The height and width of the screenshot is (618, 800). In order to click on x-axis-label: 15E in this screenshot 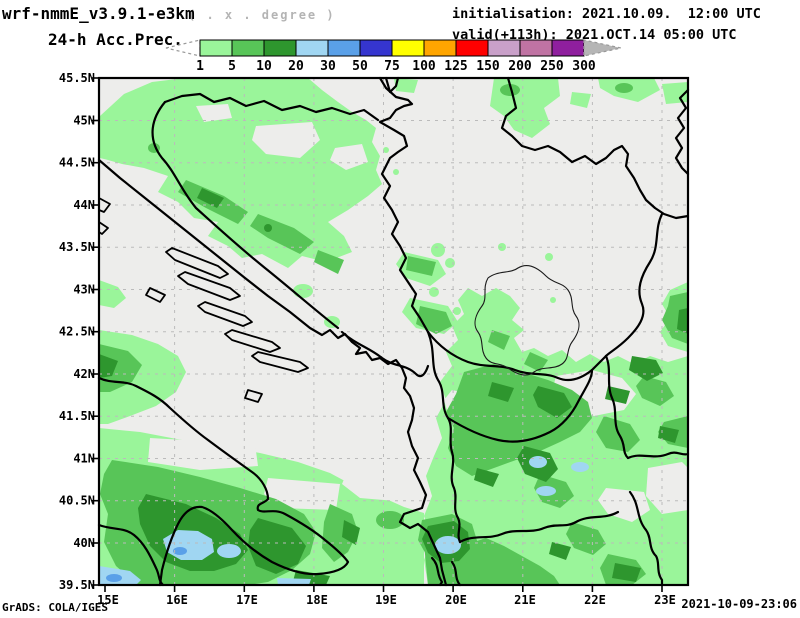, I will do `click(108, 600)`.